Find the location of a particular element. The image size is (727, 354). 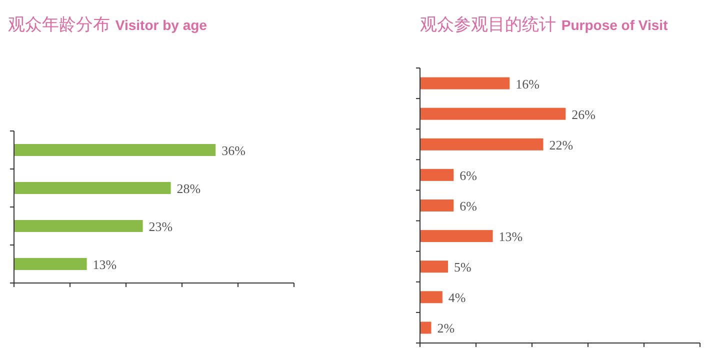

data-label: 36% is located at coordinates (234, 150).